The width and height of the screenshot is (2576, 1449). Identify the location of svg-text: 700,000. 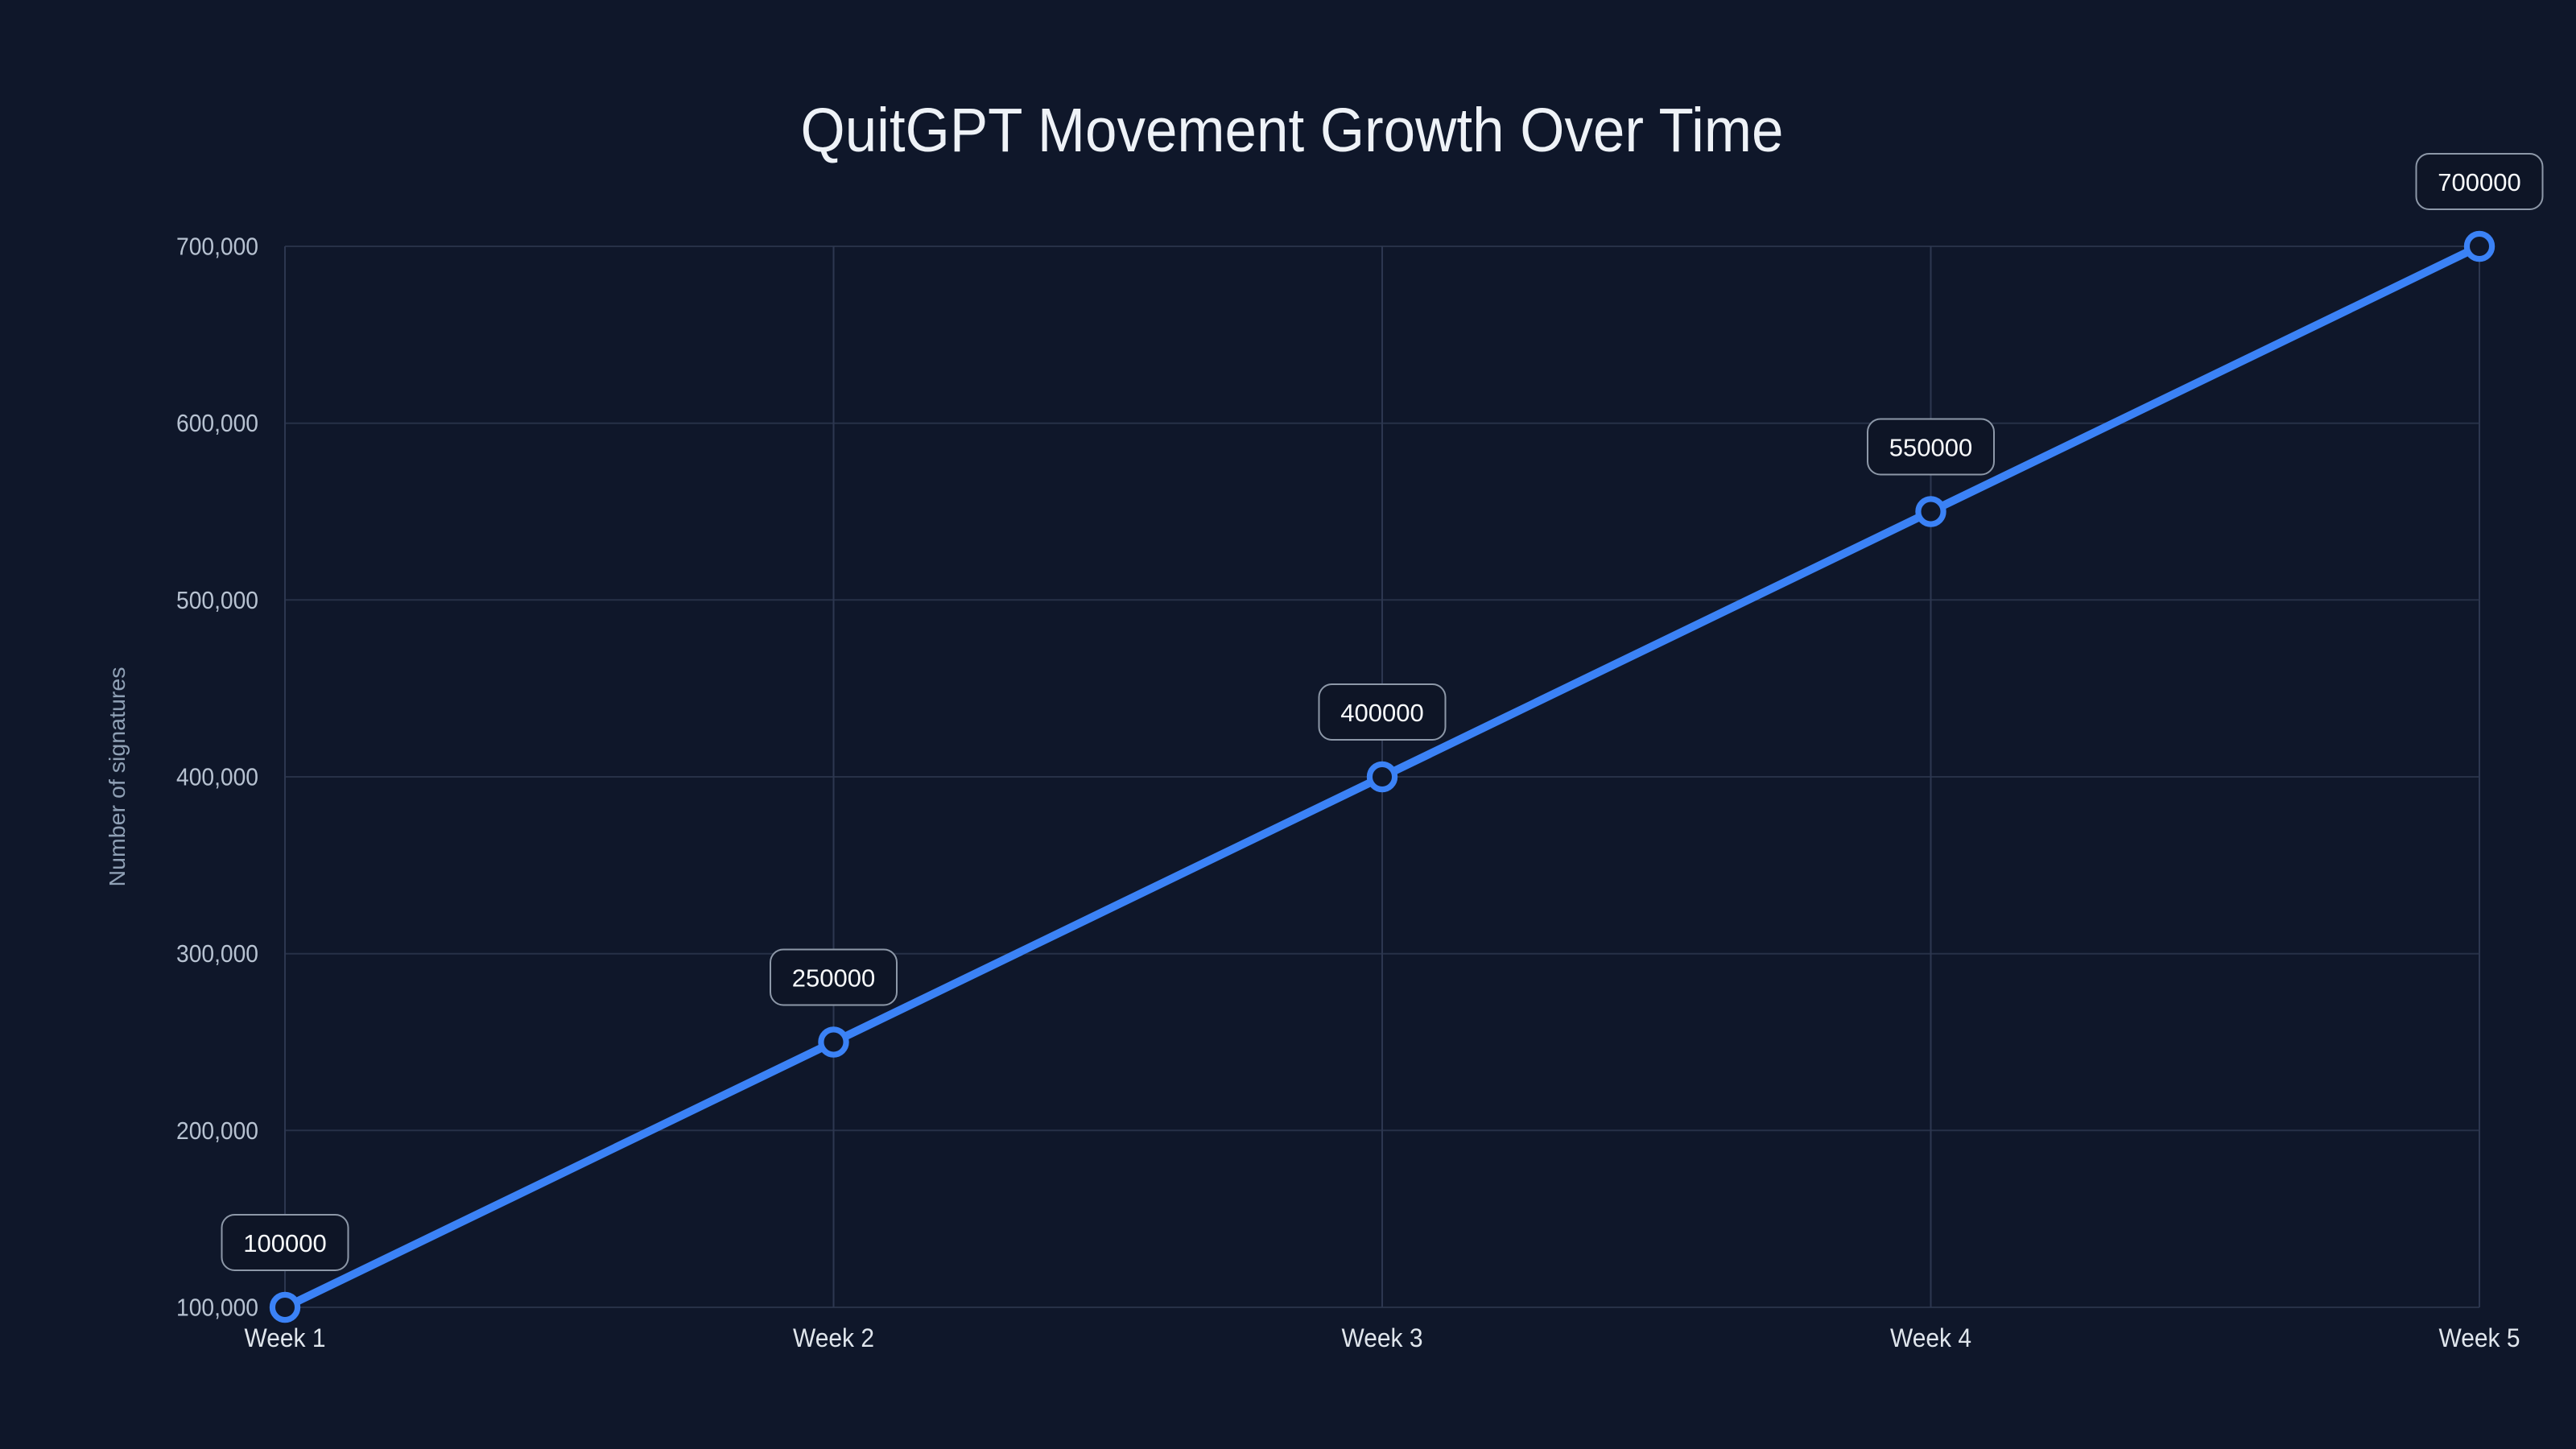
(217, 247).